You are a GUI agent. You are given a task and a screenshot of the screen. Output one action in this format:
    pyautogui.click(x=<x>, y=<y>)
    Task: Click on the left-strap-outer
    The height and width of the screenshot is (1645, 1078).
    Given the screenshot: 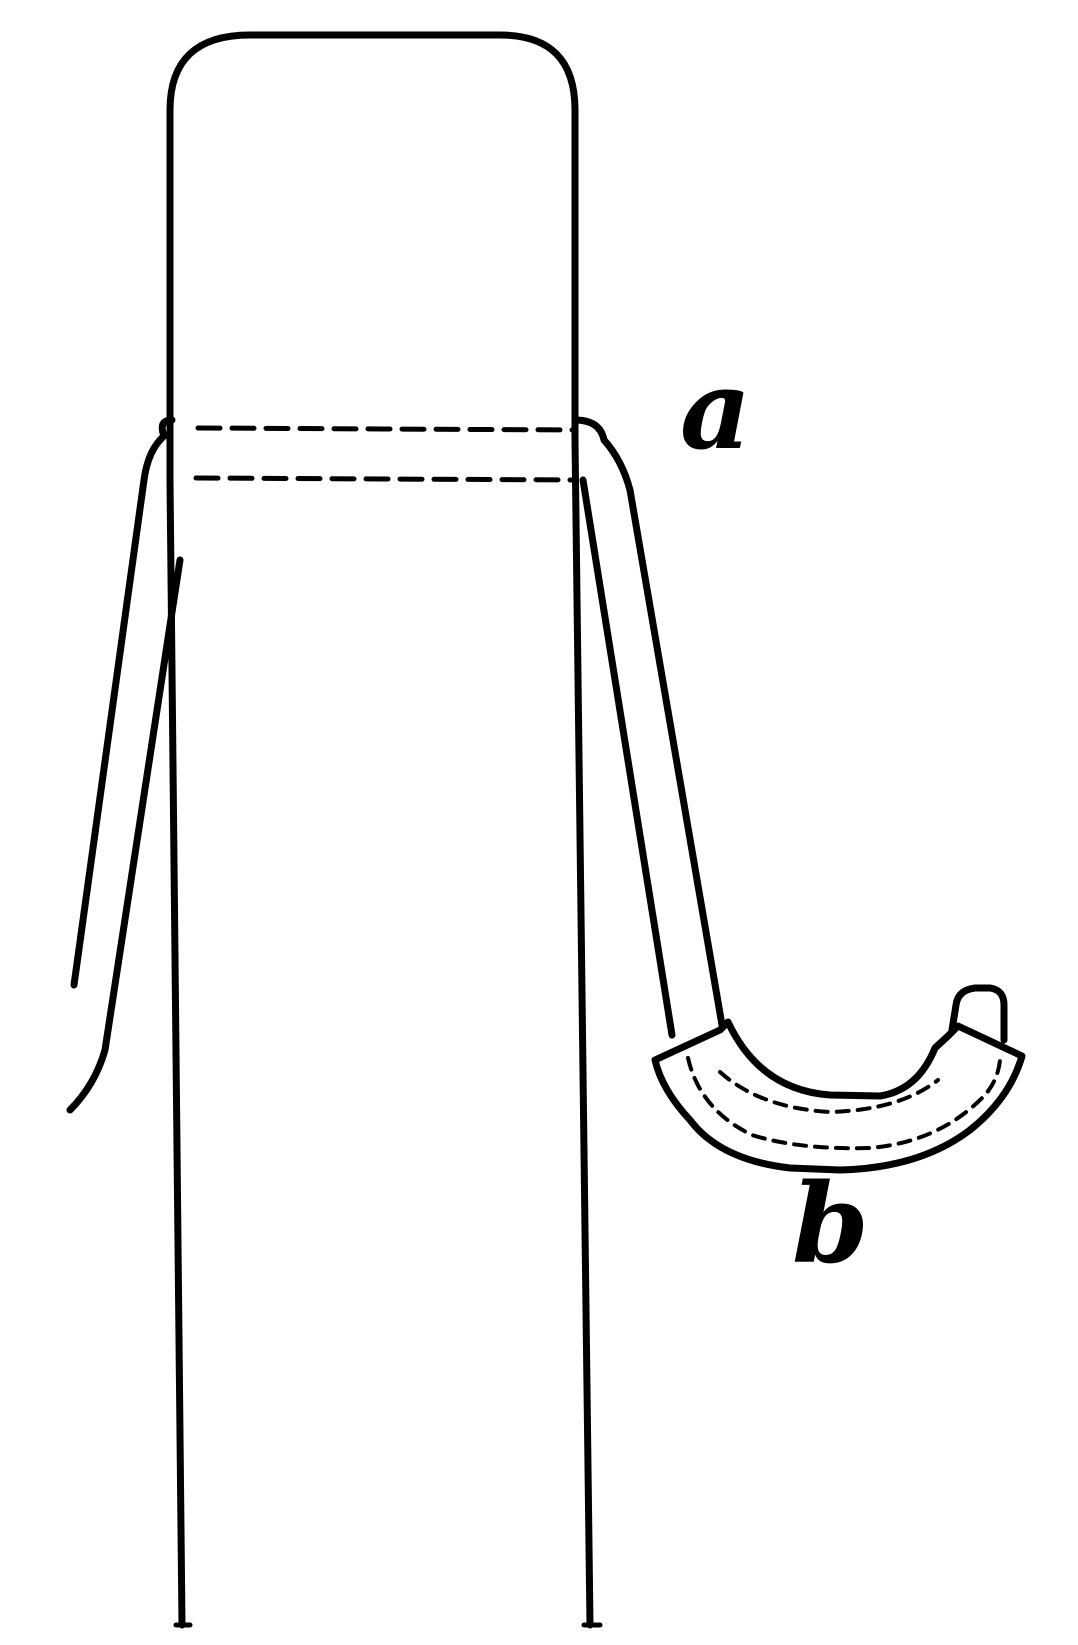 What is the action you would take?
    pyautogui.click(x=123, y=702)
    